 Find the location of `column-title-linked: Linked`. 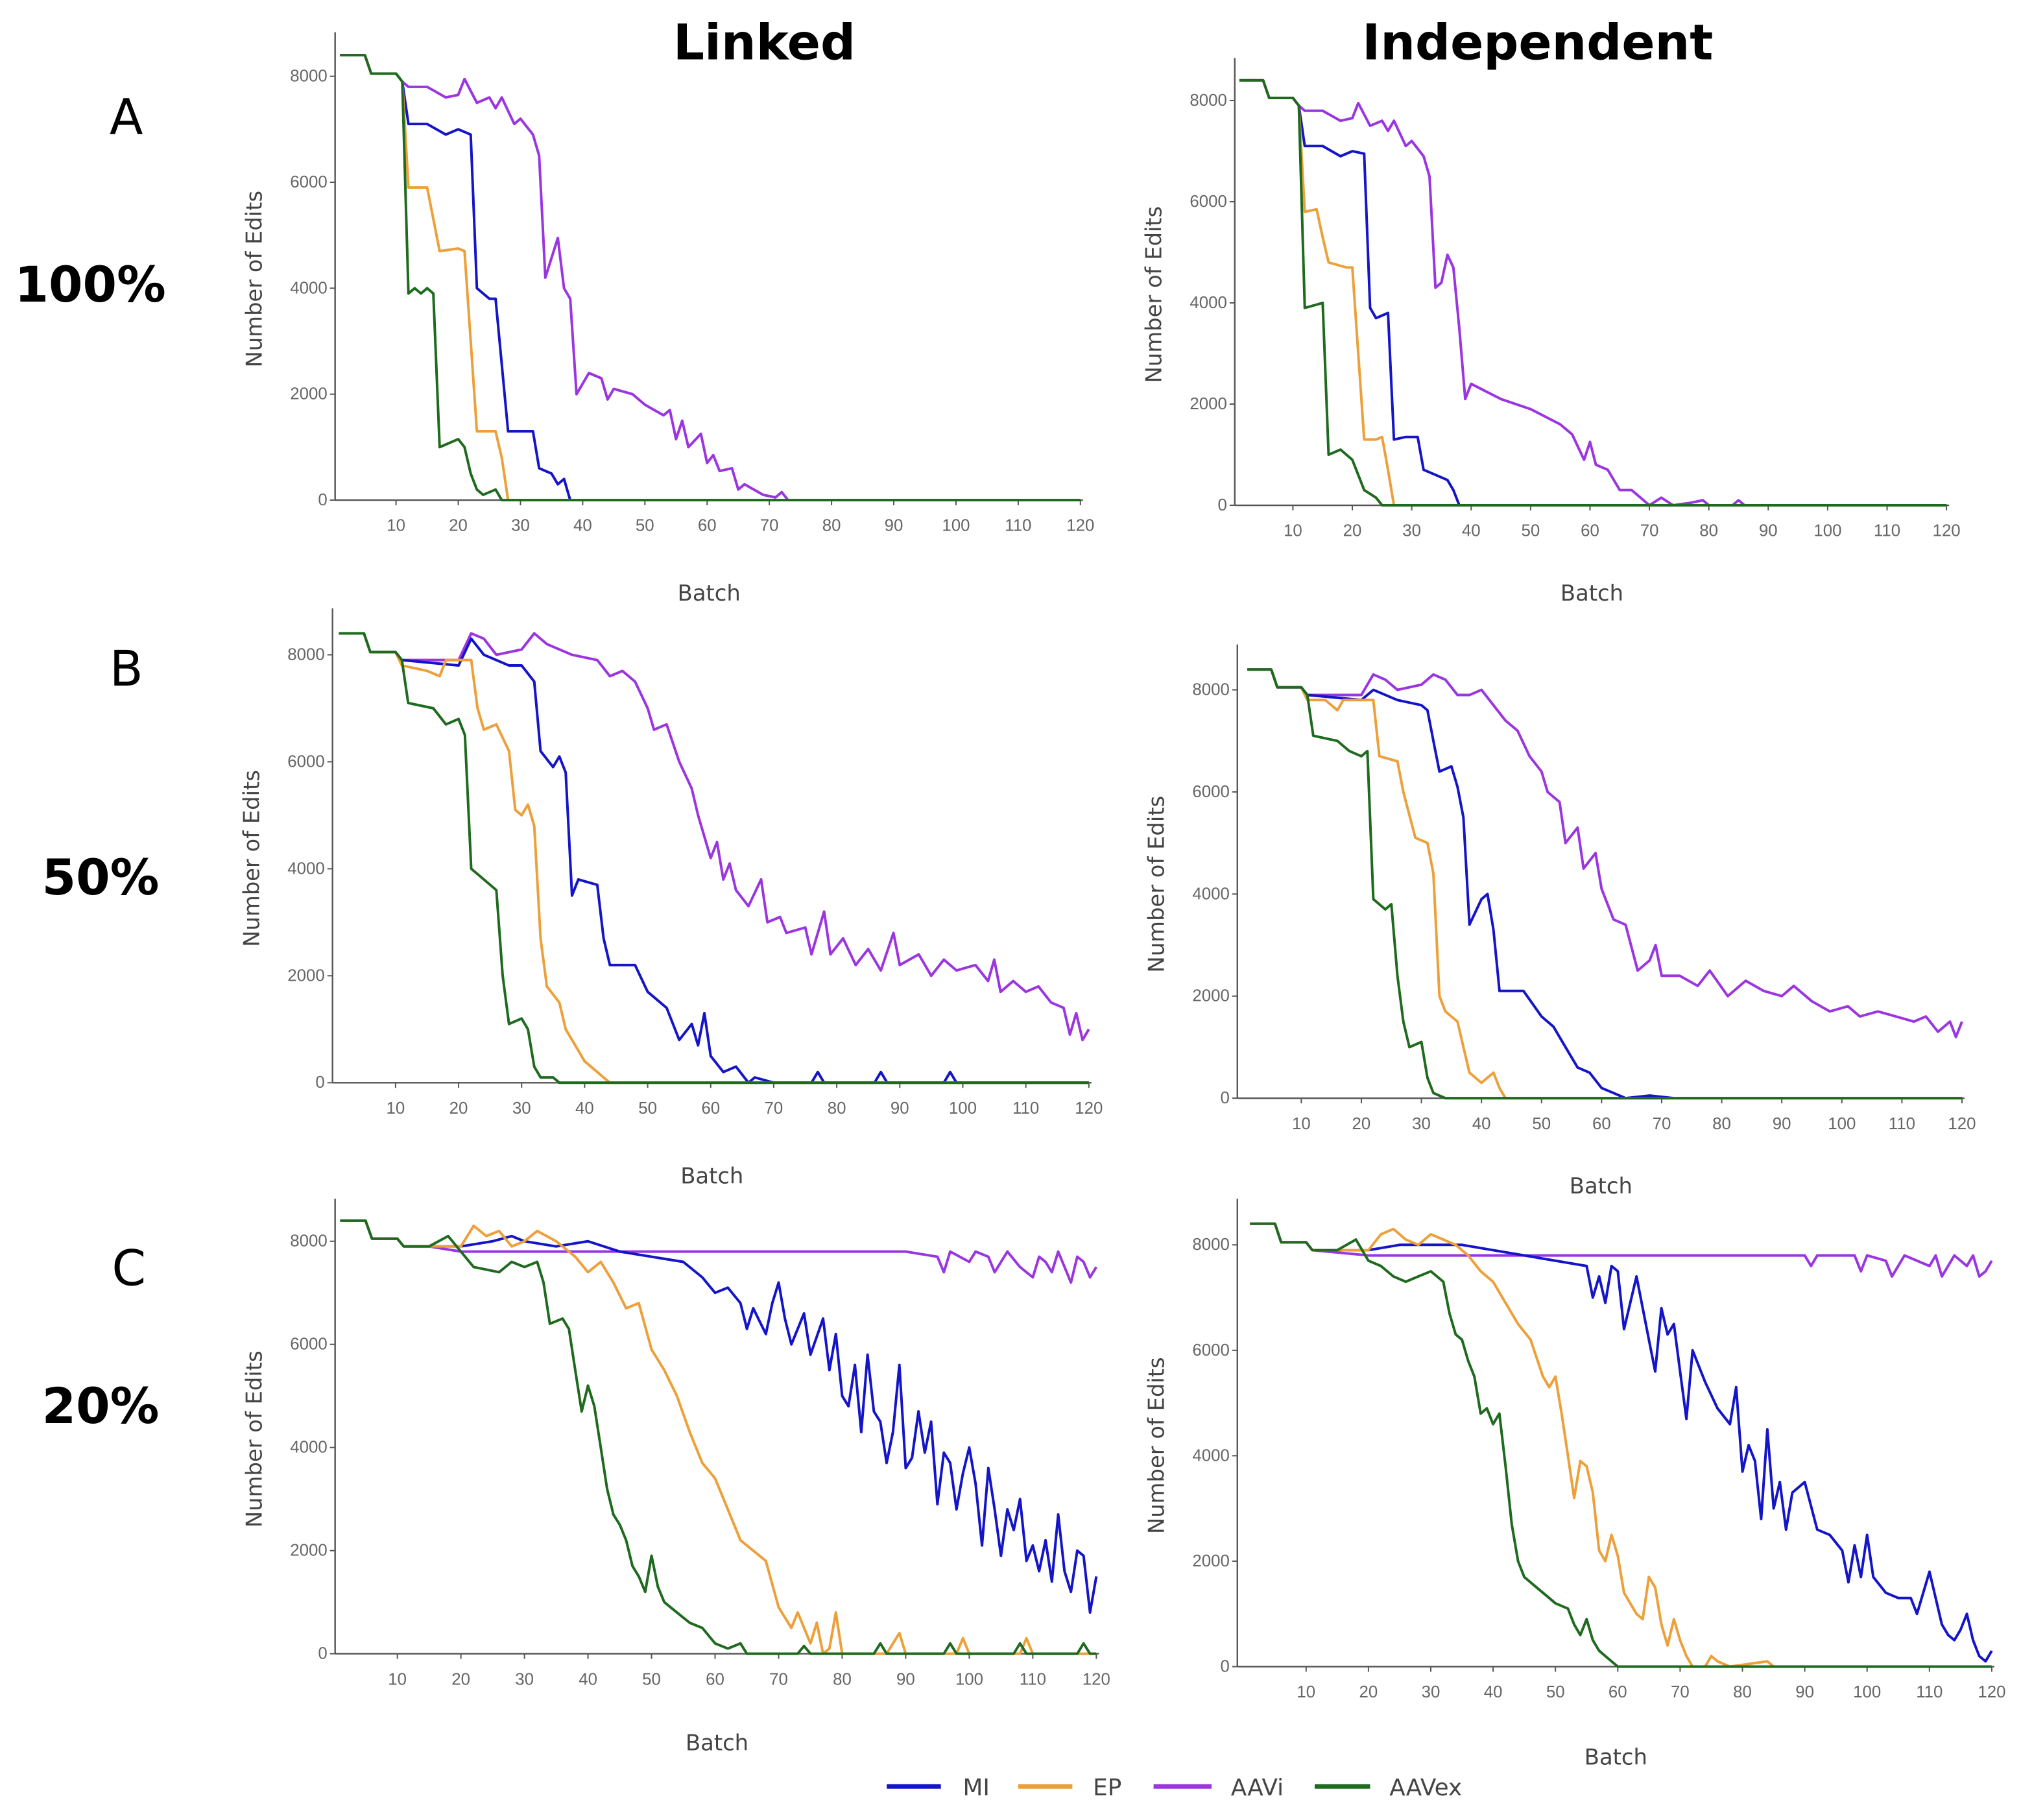

column-title-linked: Linked is located at coordinates (764, 42).